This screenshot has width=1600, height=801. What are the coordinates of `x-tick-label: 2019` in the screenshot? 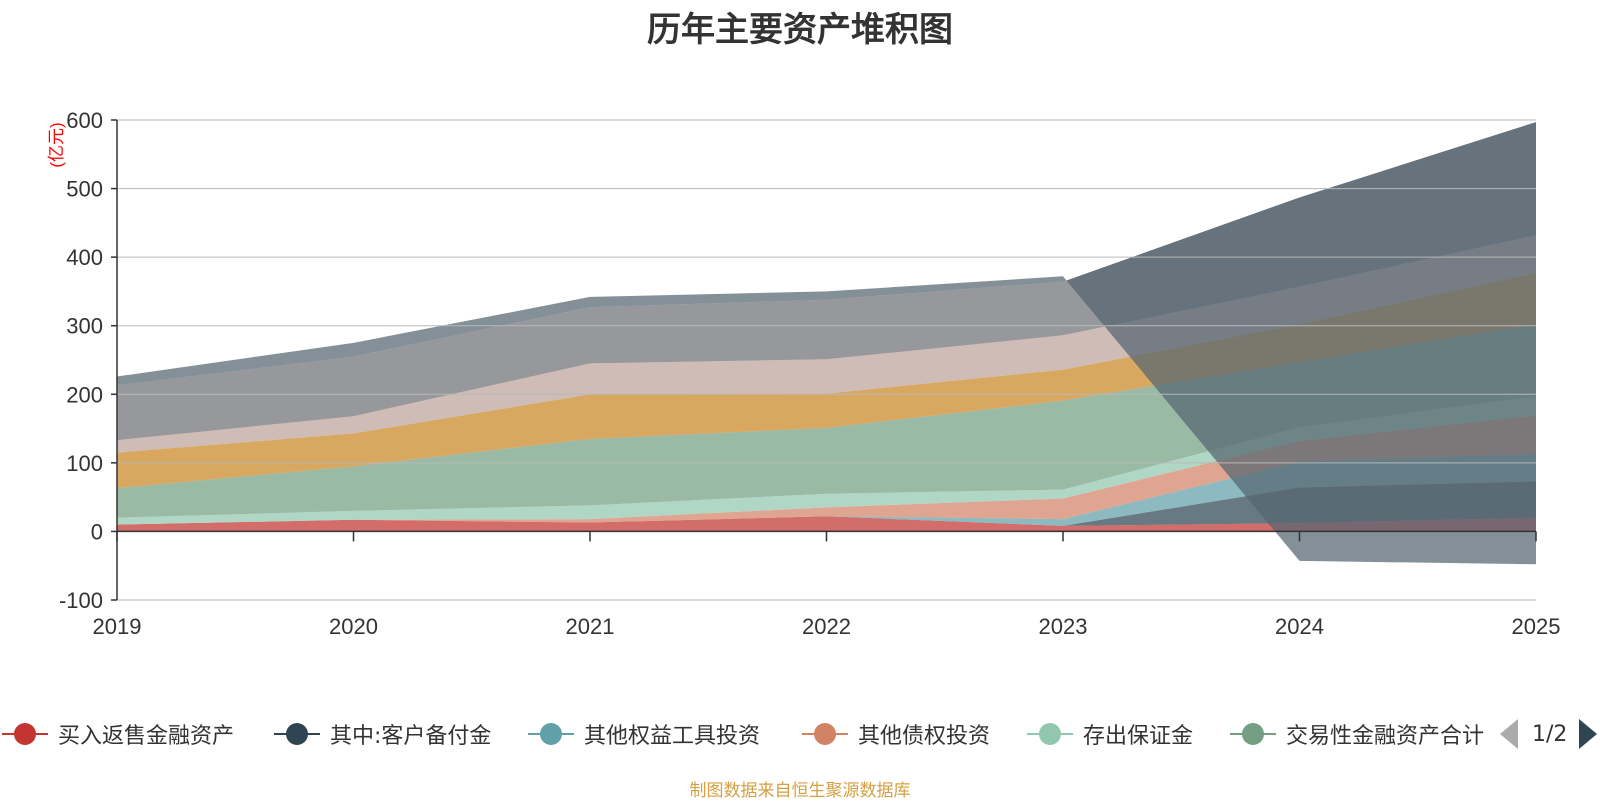 It's located at (117, 626).